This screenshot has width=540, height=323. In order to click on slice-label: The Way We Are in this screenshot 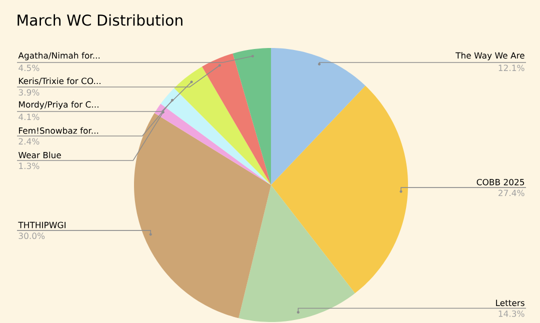, I will do `click(490, 56)`.